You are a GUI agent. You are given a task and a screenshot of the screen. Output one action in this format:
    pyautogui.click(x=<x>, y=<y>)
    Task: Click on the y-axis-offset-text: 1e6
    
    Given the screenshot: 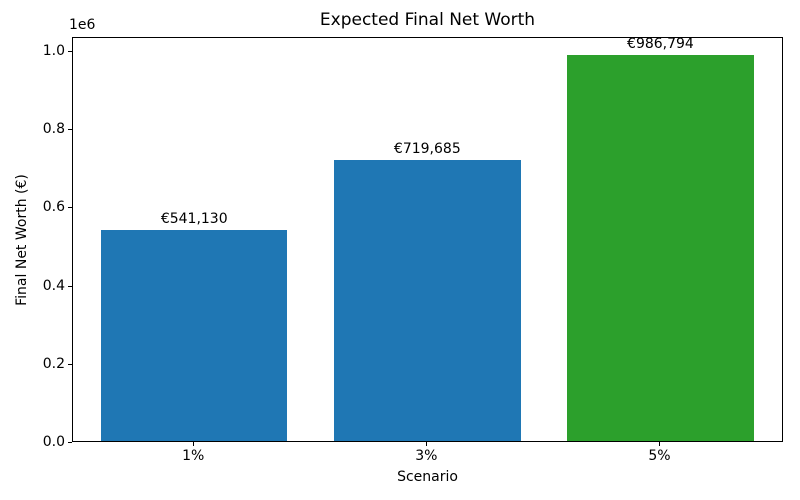 What is the action you would take?
    pyautogui.click(x=82, y=25)
    